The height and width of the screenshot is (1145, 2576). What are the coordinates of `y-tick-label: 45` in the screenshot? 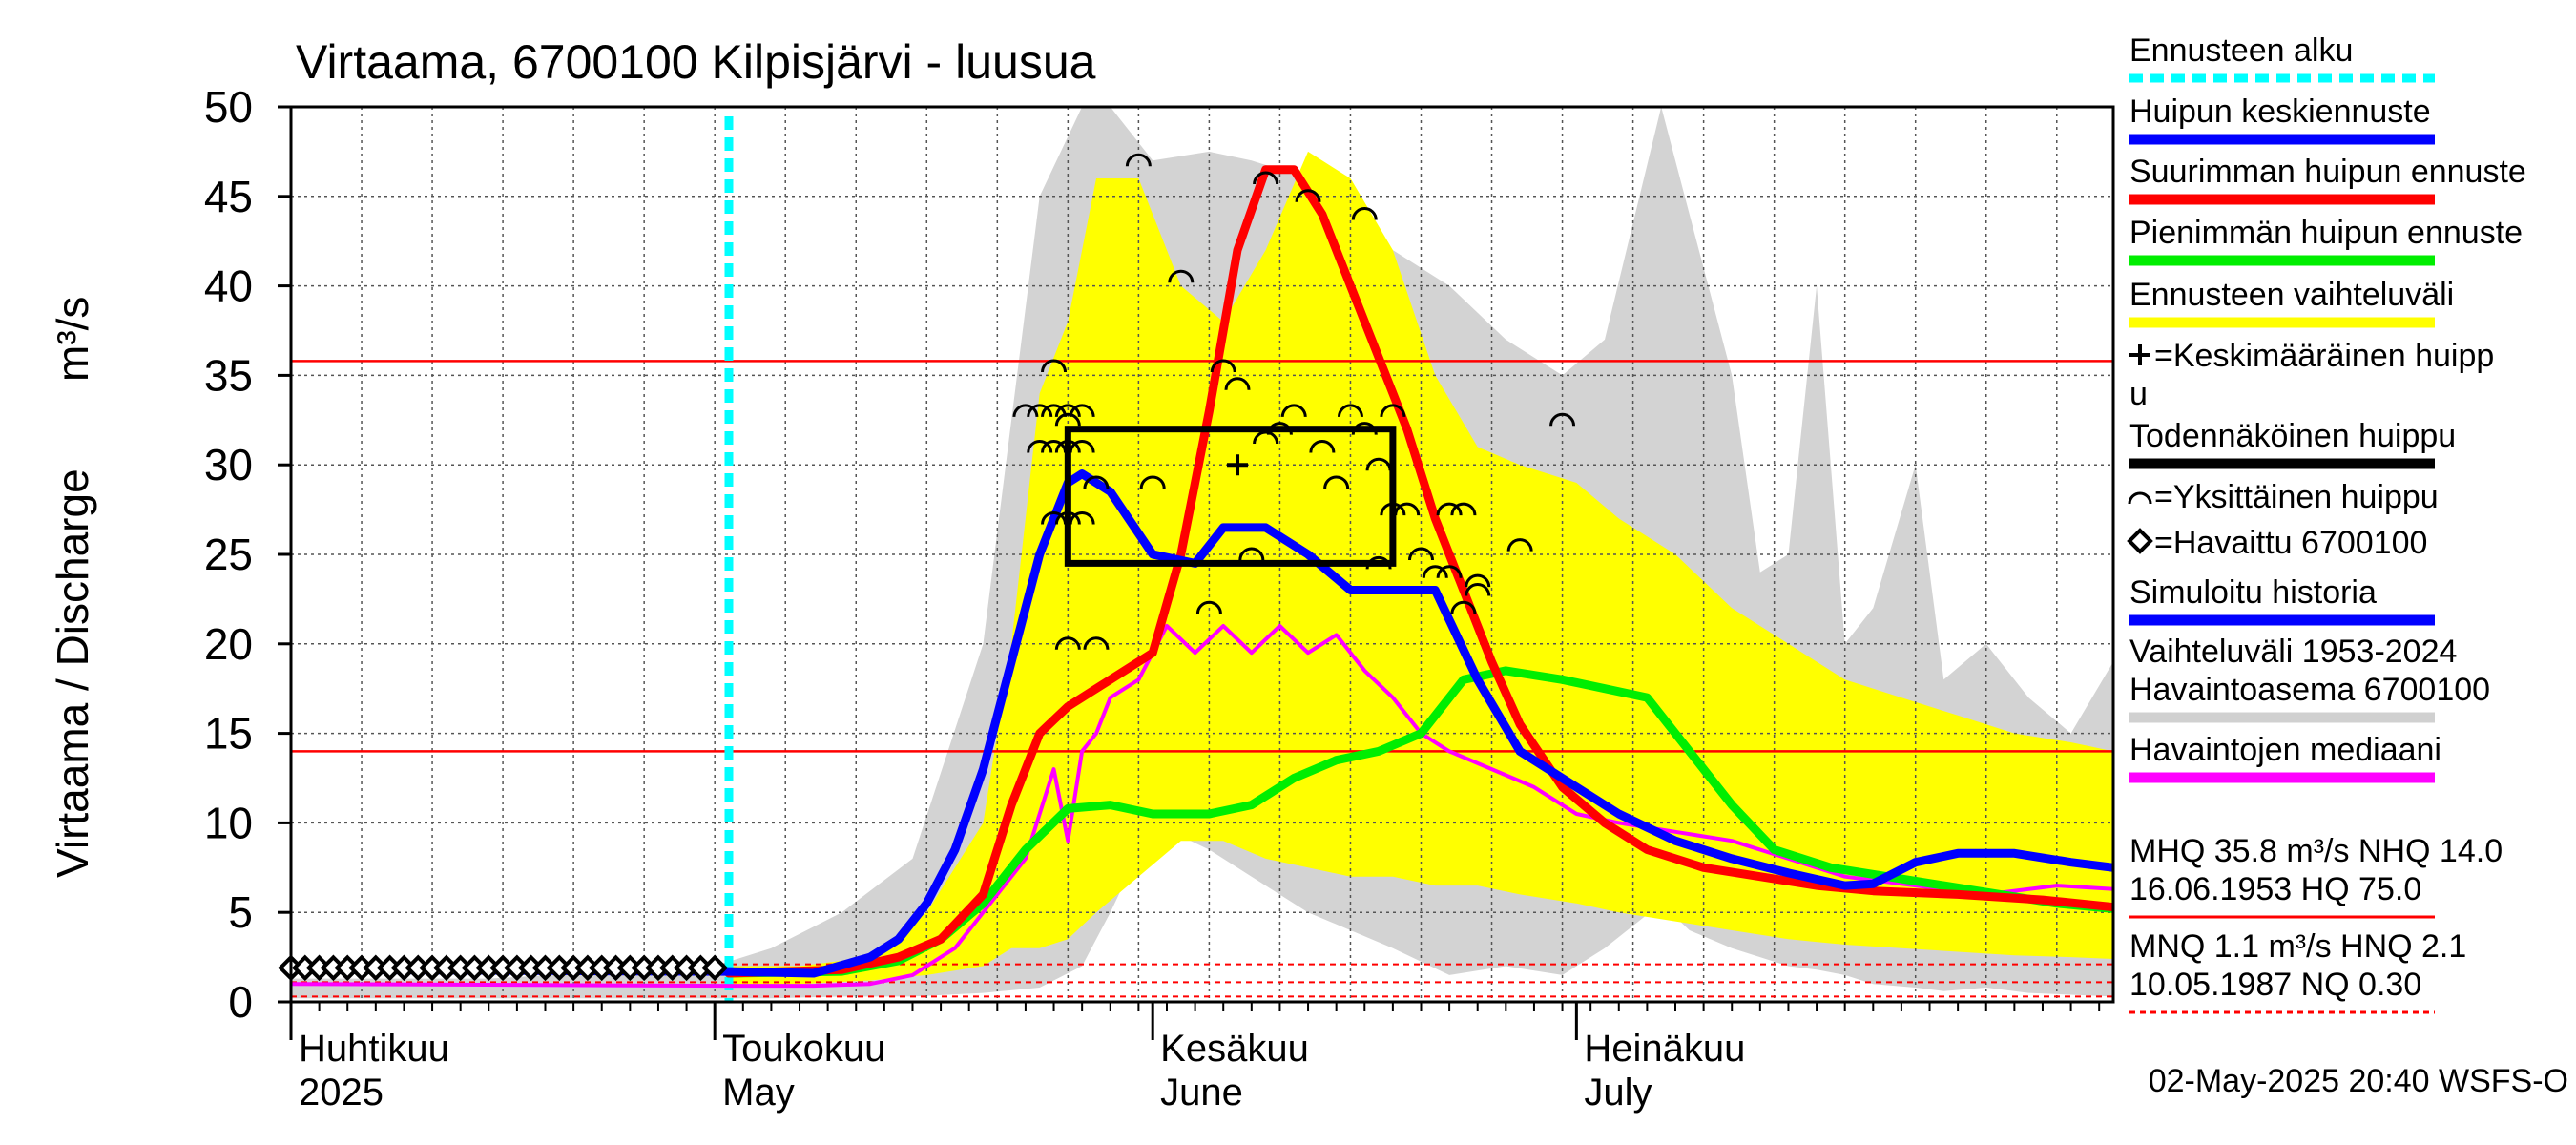 It's located at (228, 197).